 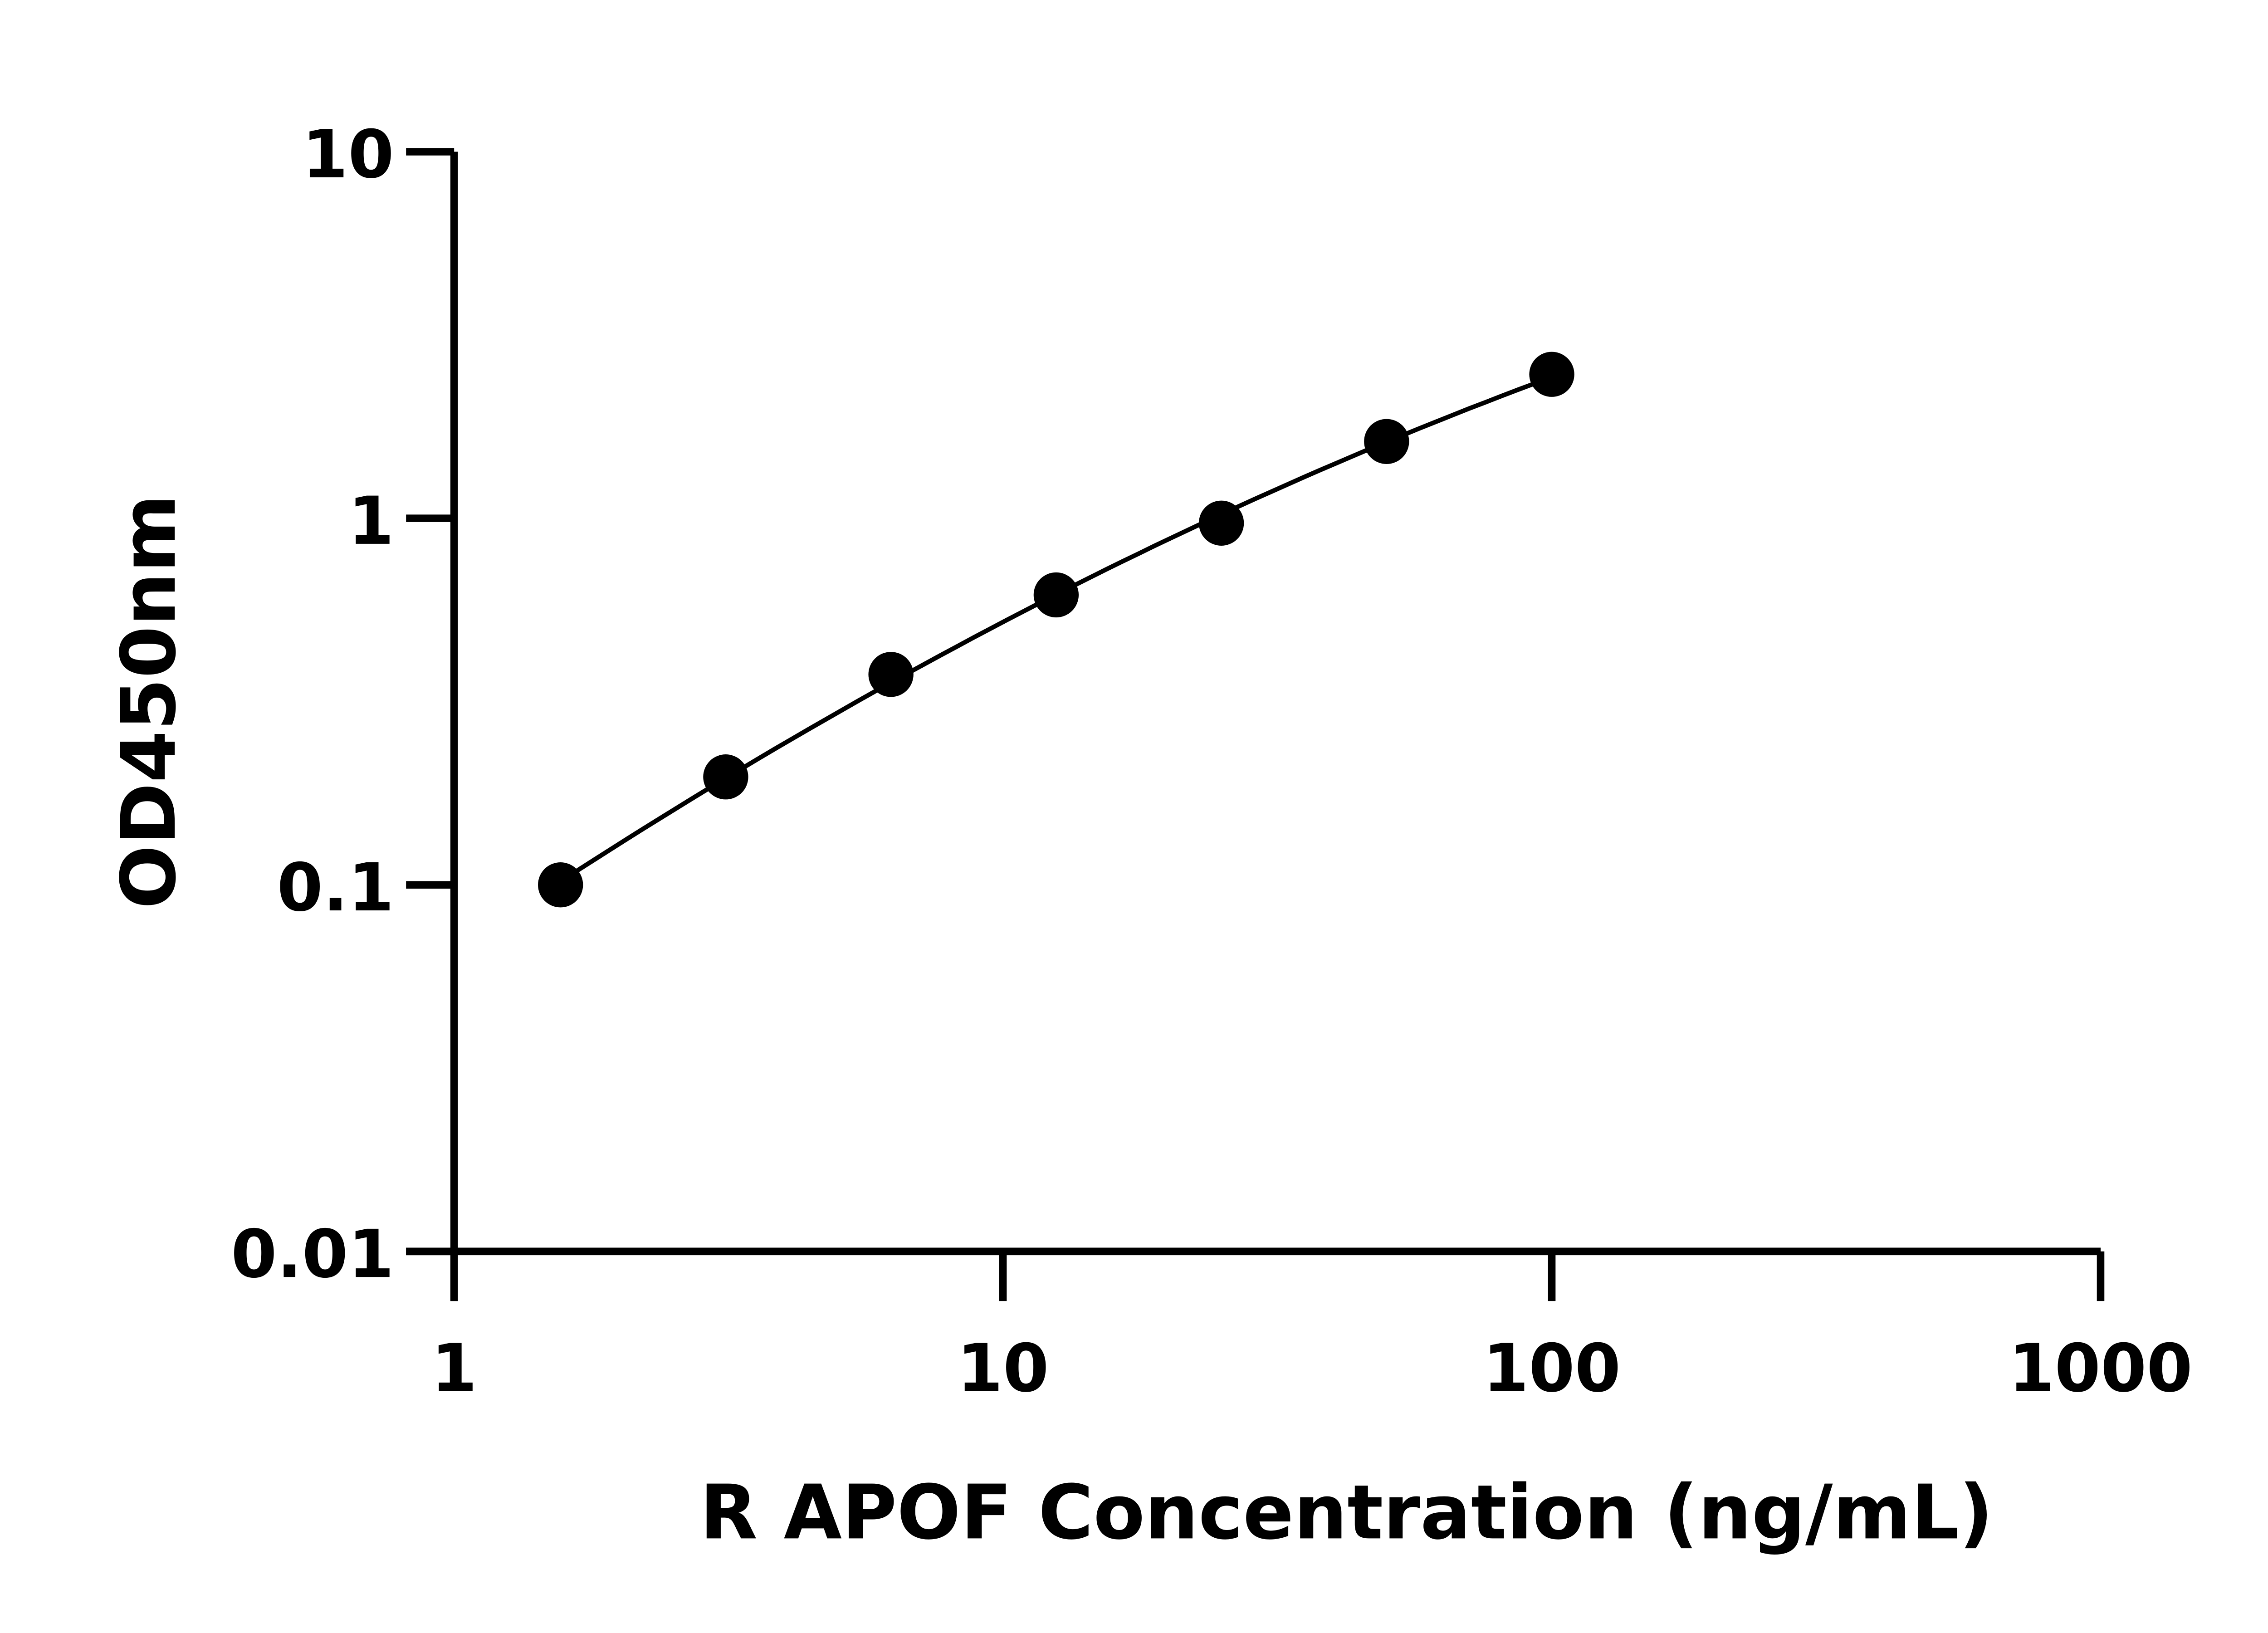 What do you see at coordinates (336, 888) in the screenshot?
I see `y-tick-label: 0.1` at bounding box center [336, 888].